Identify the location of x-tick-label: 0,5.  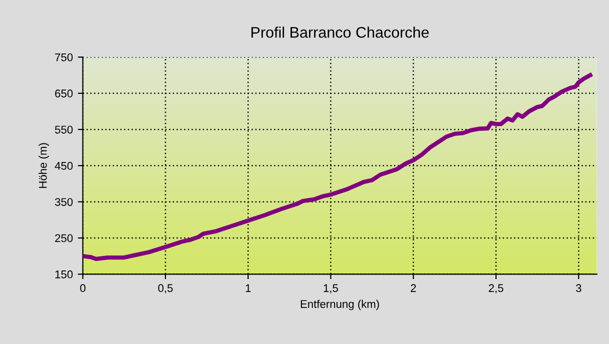
(165, 289).